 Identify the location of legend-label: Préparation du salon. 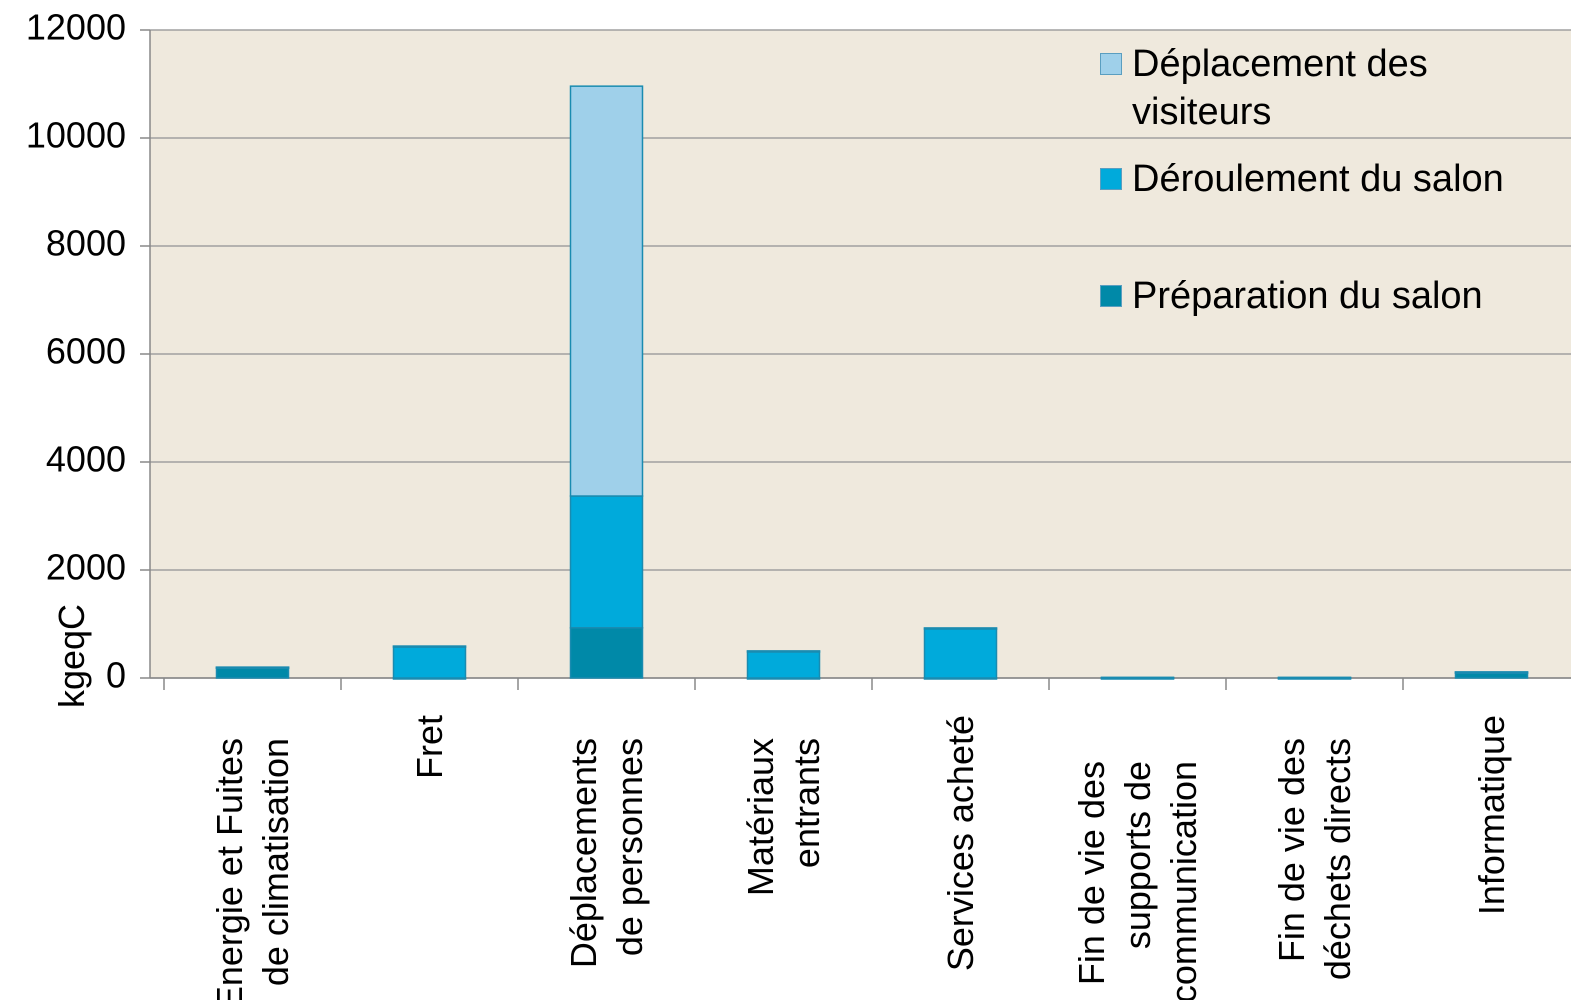
(1307, 296).